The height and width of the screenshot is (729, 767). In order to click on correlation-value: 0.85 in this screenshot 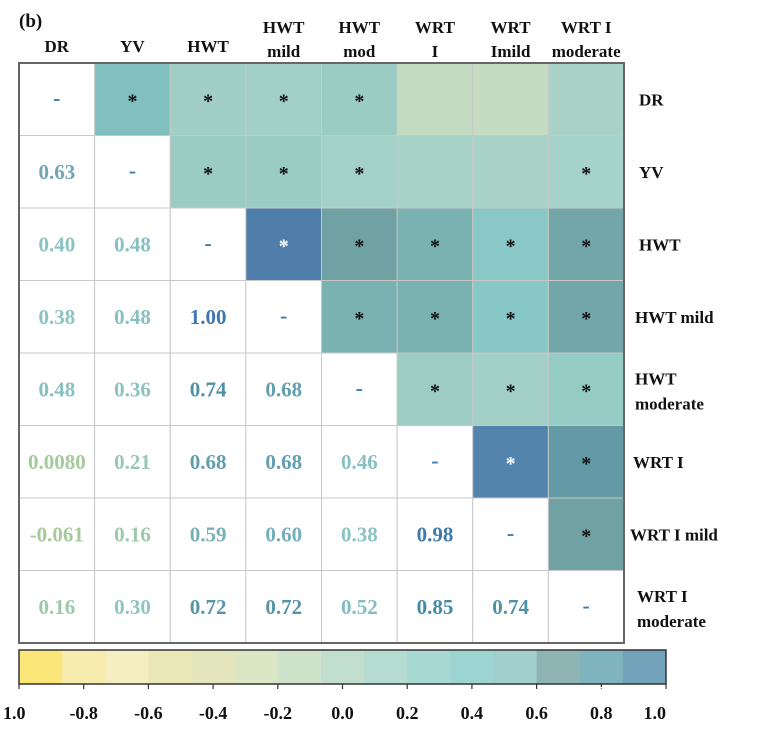, I will do `click(435, 607)`.